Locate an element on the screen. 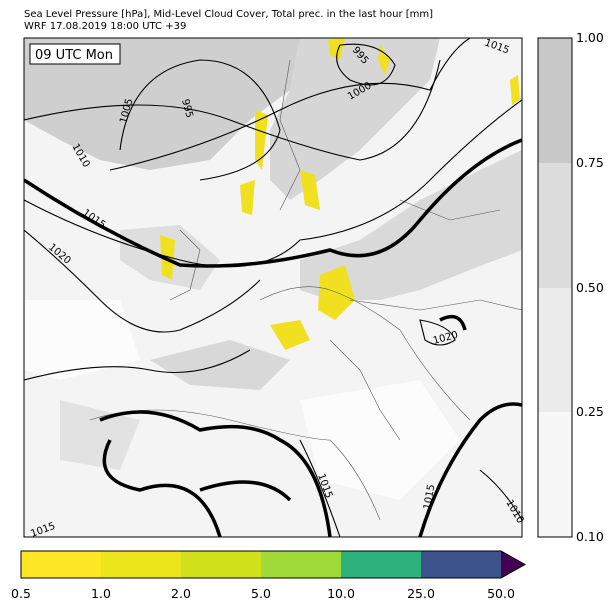 The height and width of the screenshot is (614, 613). colorbar-tick-label: 2.0 is located at coordinates (181, 593).